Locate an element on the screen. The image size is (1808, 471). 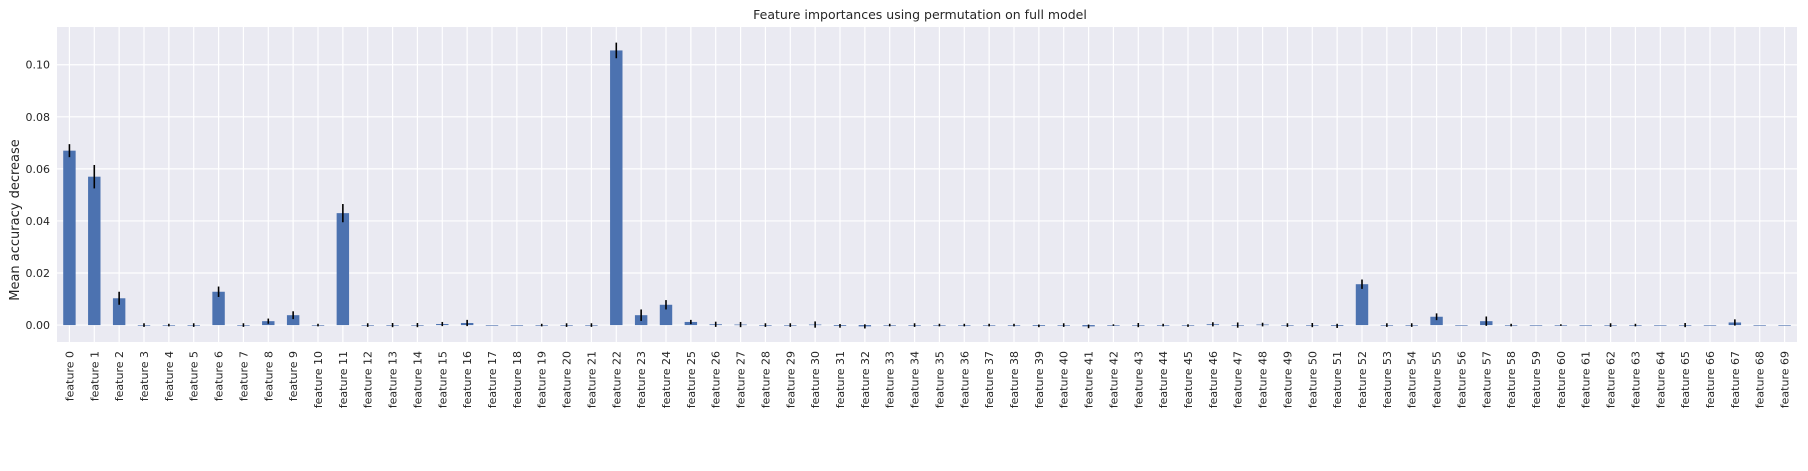
y-tick-label: 0.08 is located at coordinates (38, 117).